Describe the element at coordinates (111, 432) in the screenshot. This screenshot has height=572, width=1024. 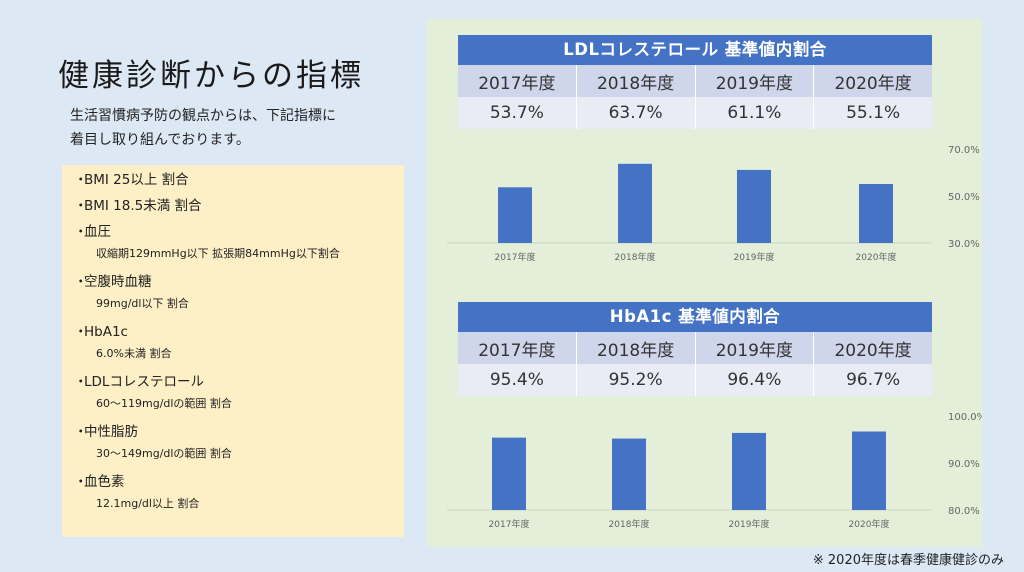
I see `metric-label: 中性脂肪` at that location.